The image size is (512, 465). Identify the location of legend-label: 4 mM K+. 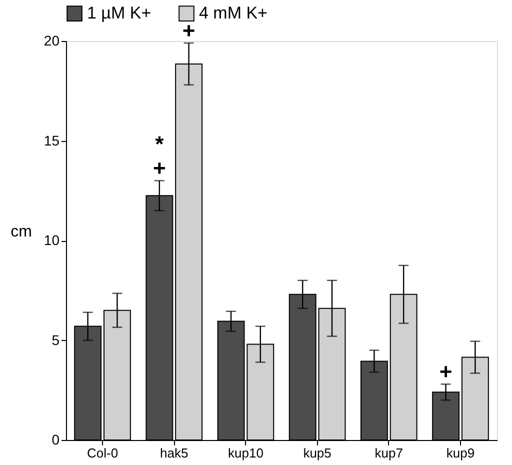
(233, 13).